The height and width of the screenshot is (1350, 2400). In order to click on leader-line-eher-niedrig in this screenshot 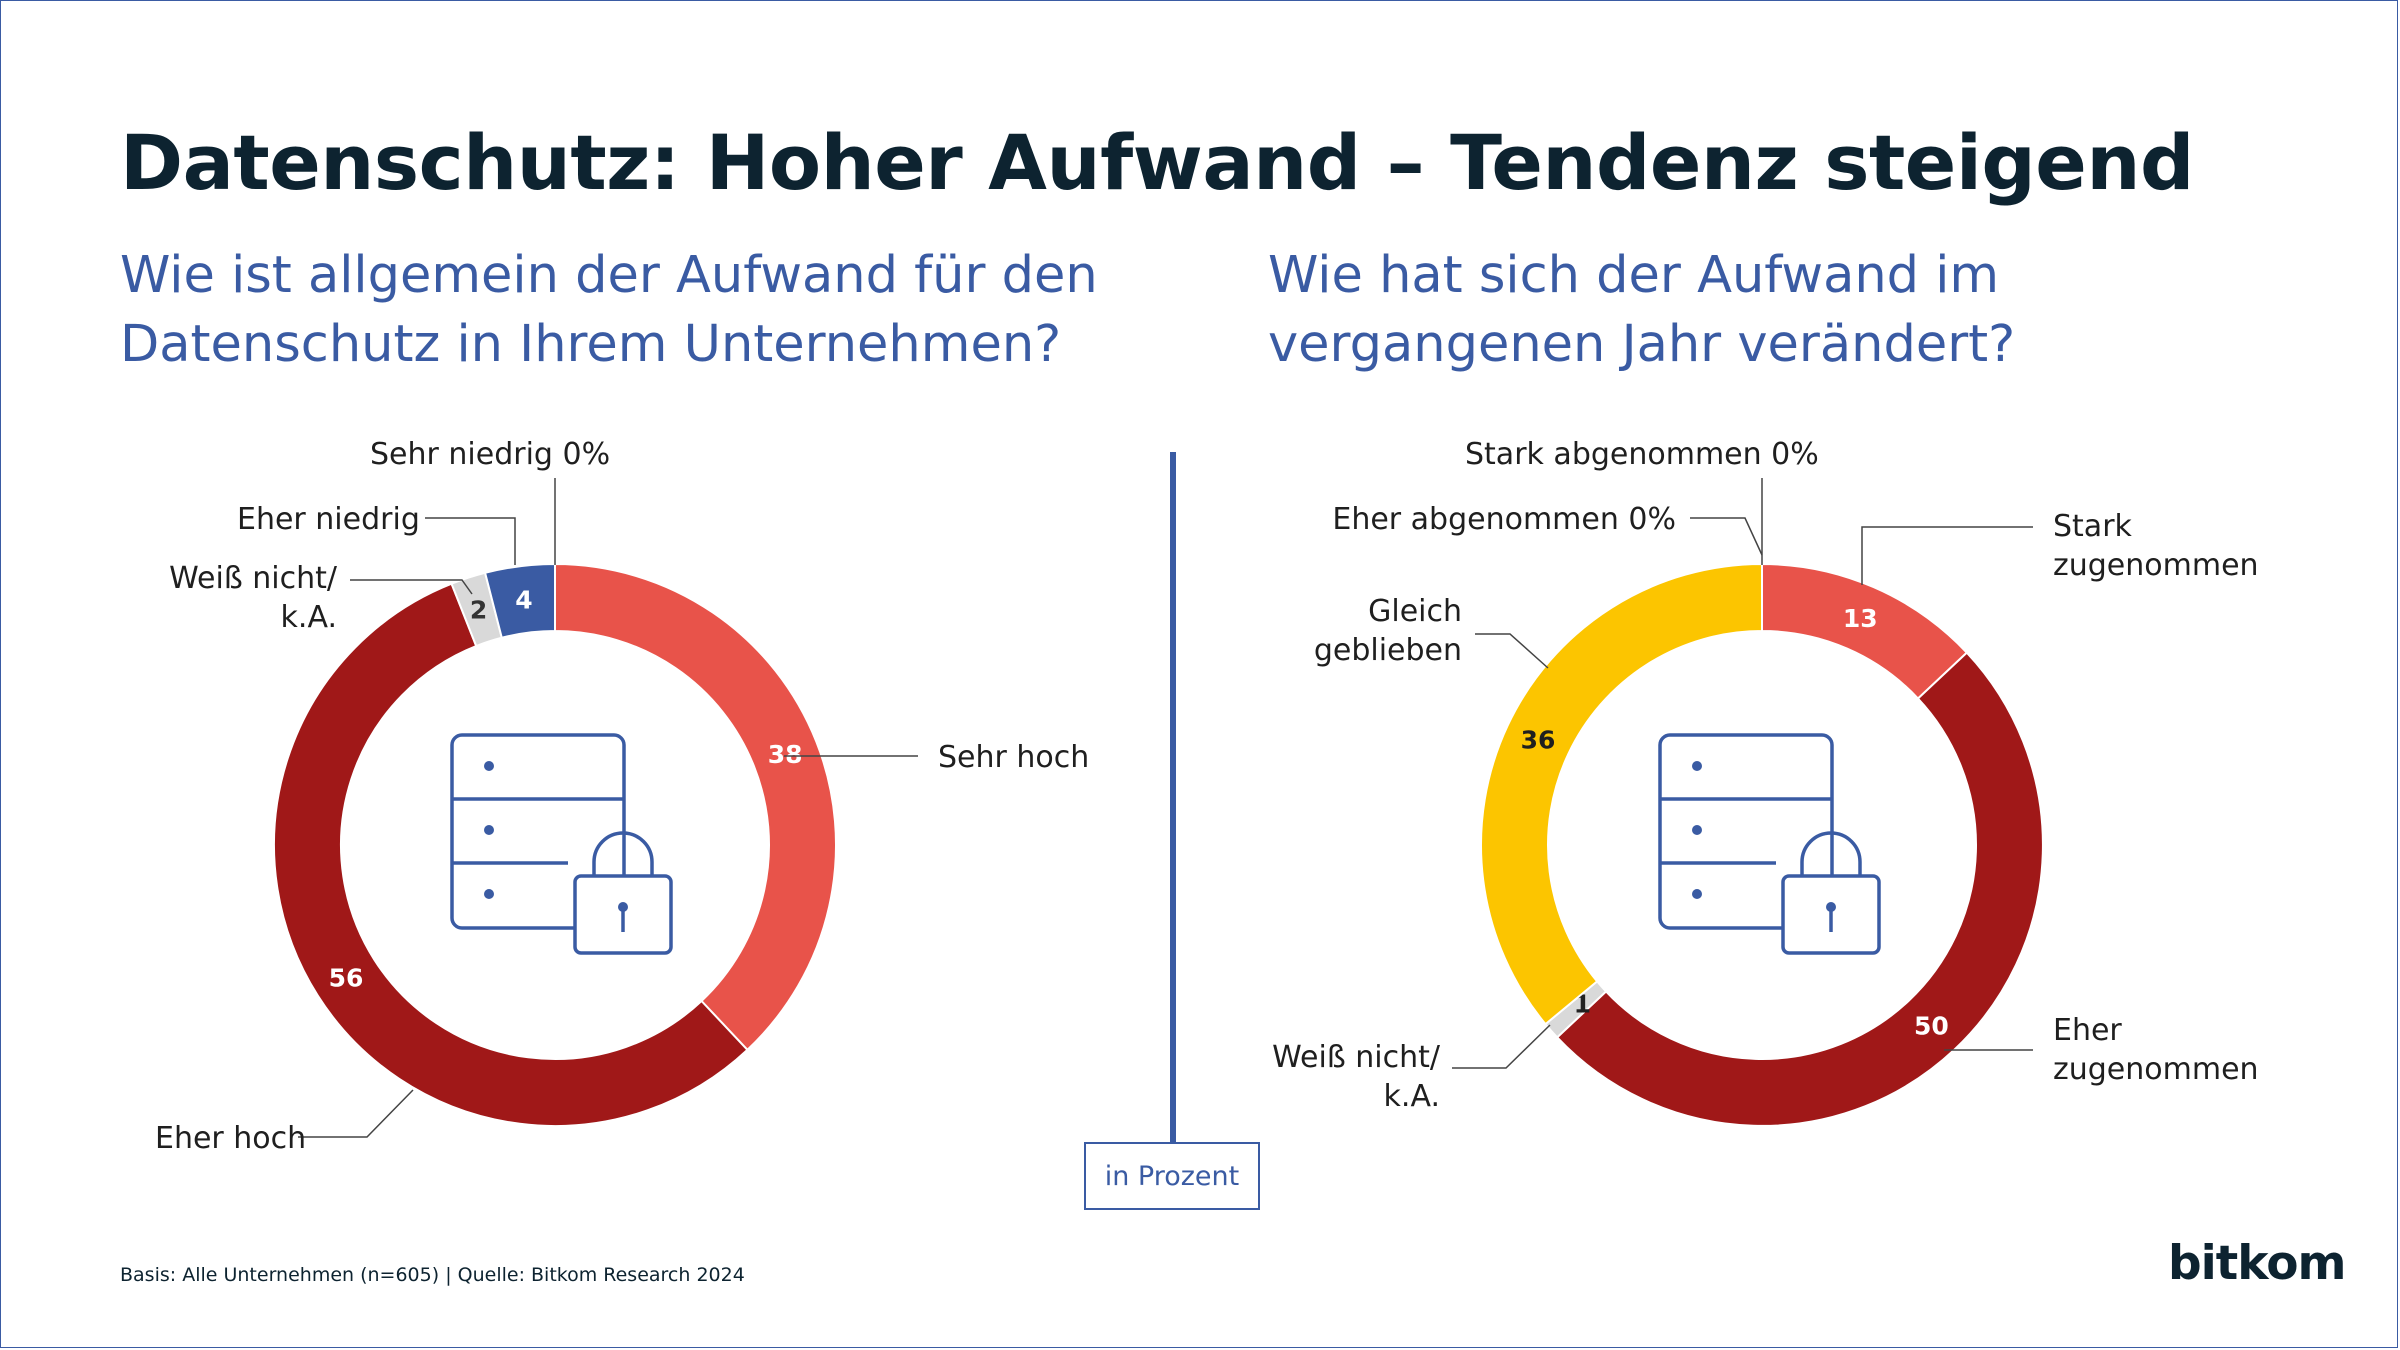, I will do `click(470, 541)`.